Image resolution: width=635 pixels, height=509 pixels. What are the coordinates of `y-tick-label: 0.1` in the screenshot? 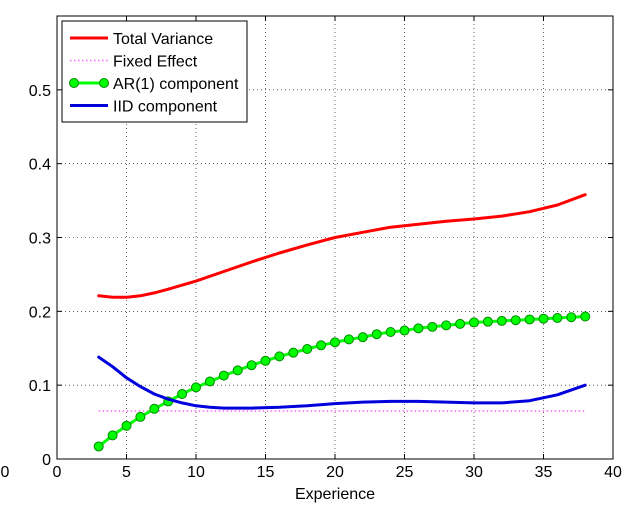 It's located at (40, 386).